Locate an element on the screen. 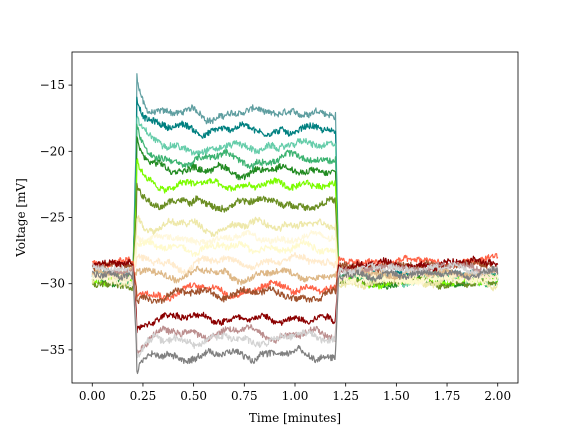  x-tick-label: 0.25 is located at coordinates (143, 396).